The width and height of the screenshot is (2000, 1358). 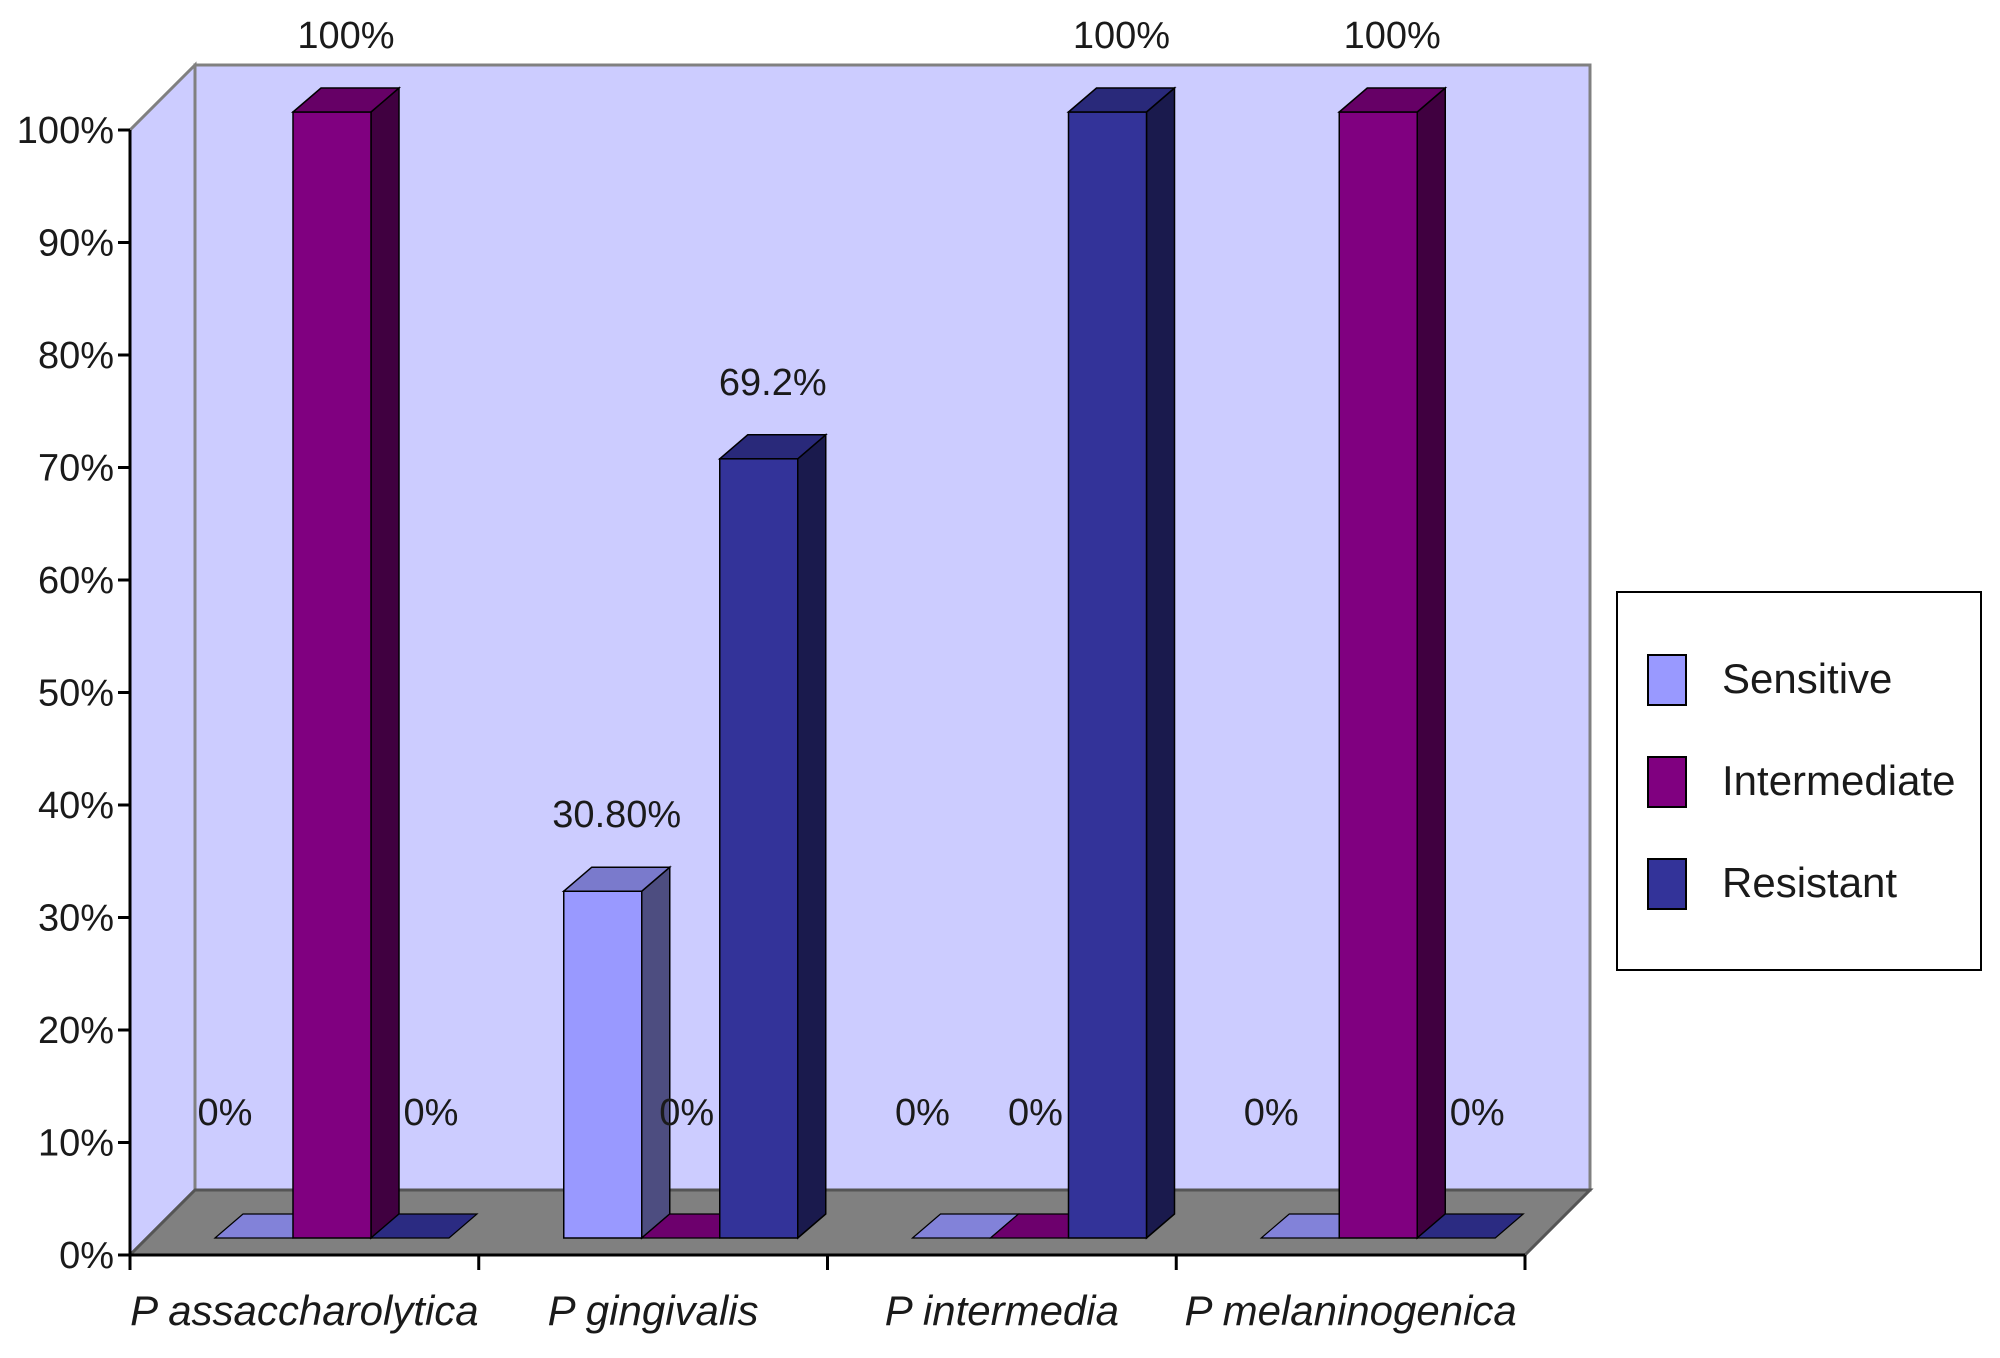 What do you see at coordinates (304, 1310) in the screenshot?
I see `x-category-label: P assaccharolytica` at bounding box center [304, 1310].